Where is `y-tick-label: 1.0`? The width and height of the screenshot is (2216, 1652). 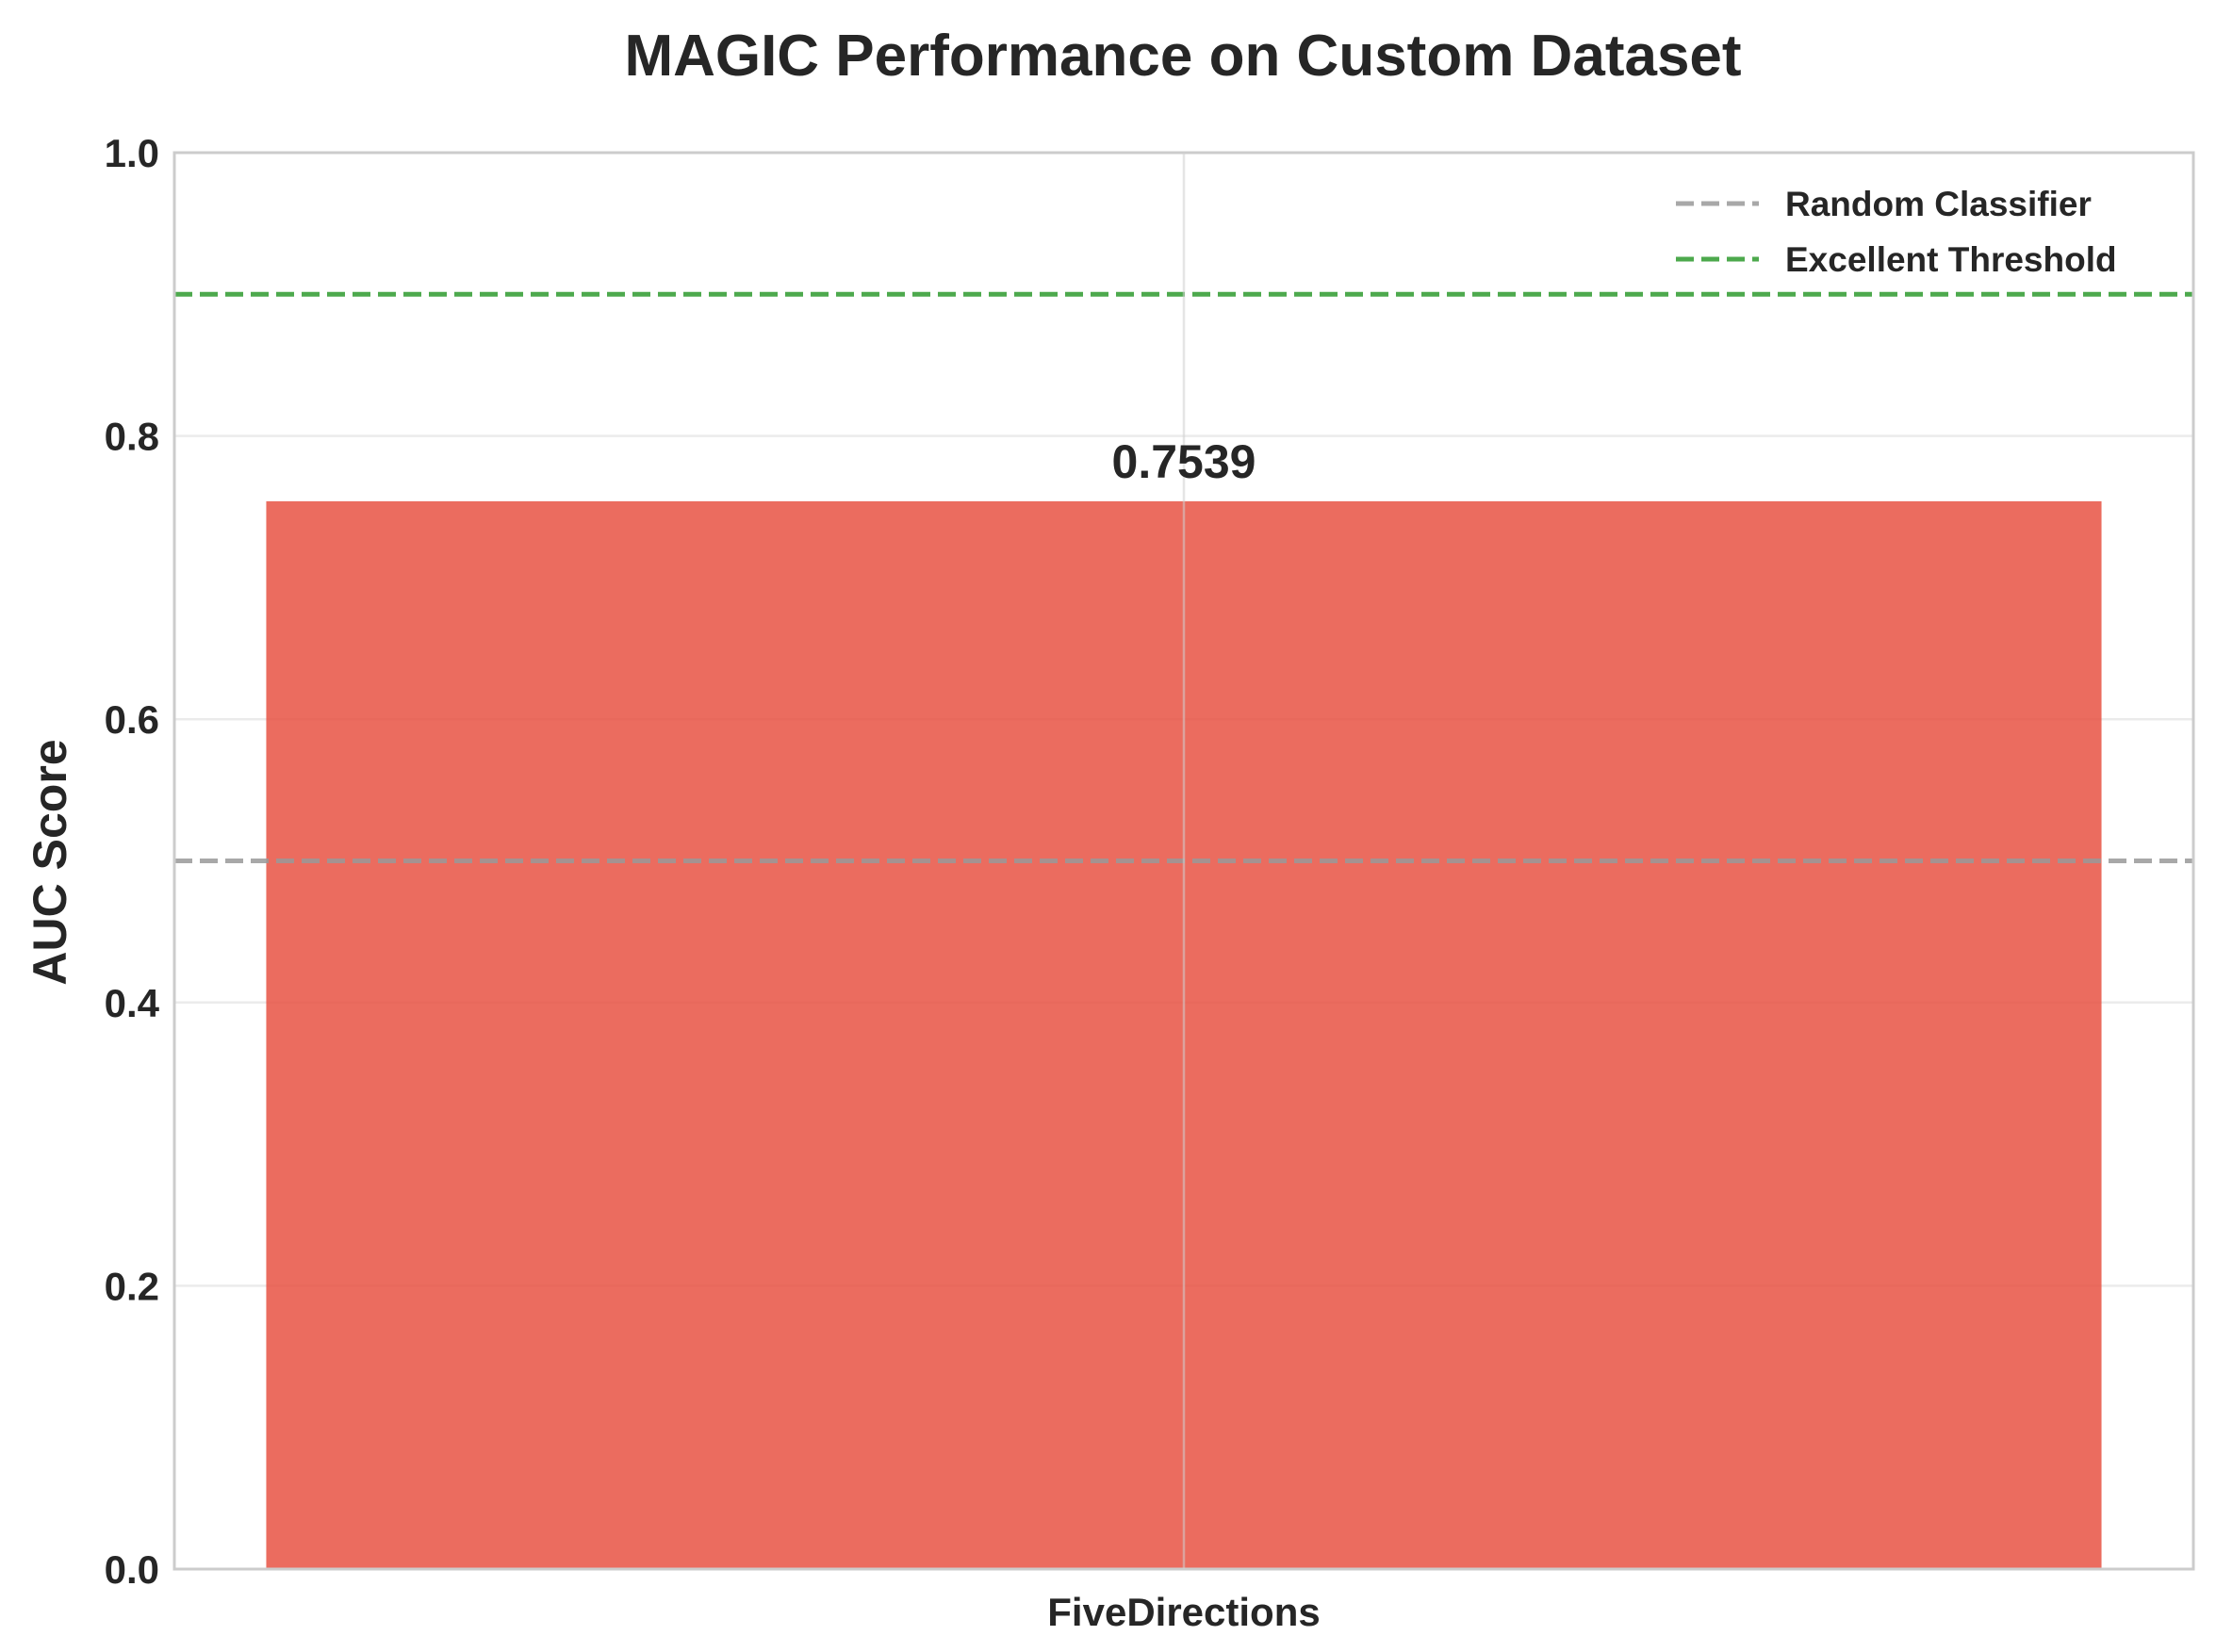 y-tick-label: 1.0 is located at coordinates (132, 153).